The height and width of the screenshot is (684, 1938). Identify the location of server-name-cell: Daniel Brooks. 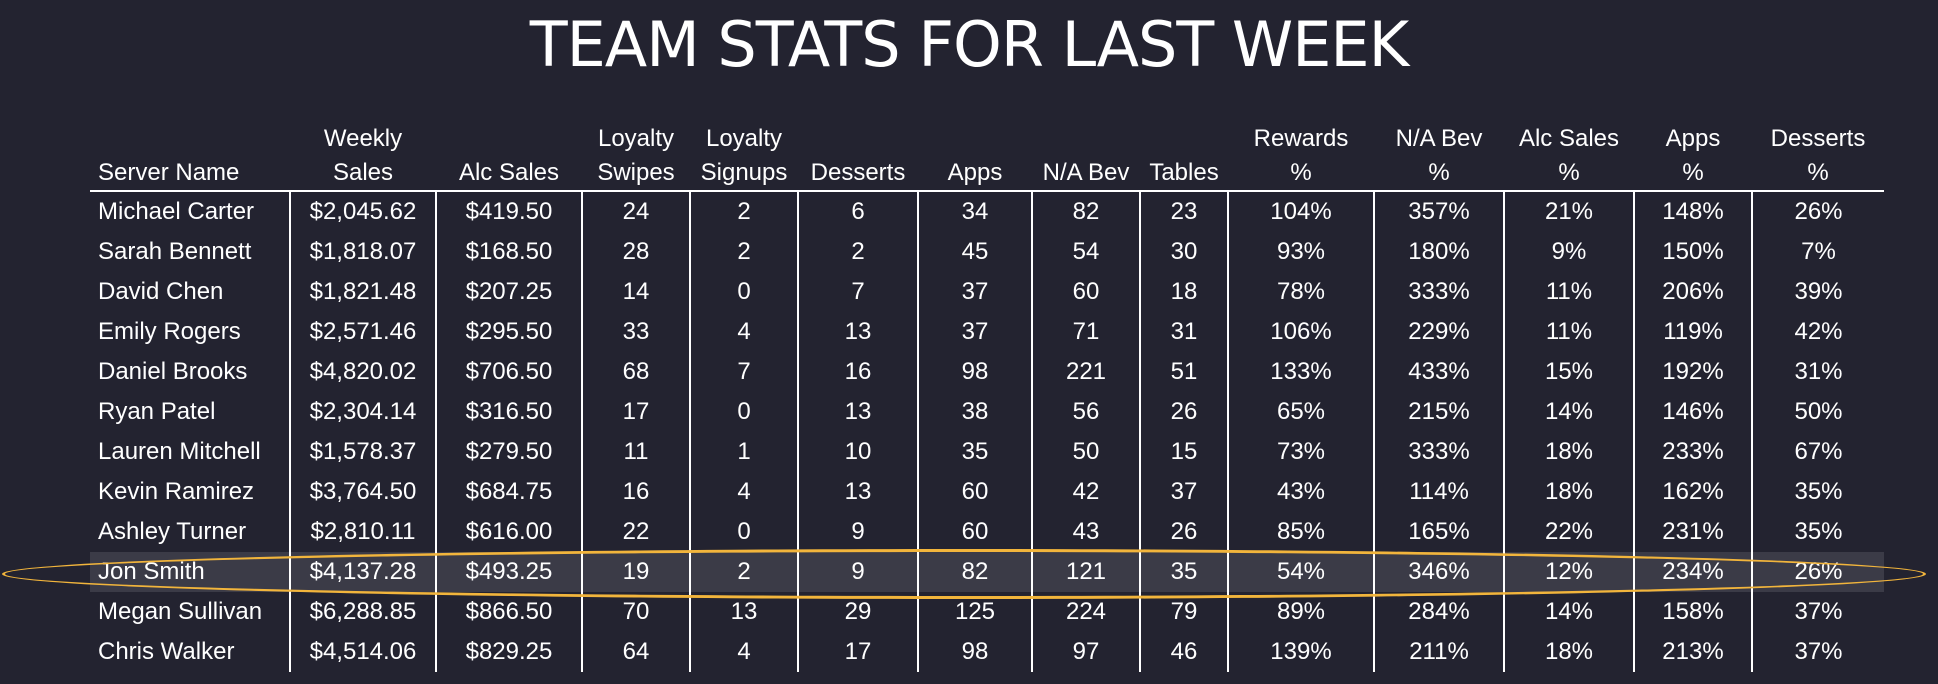
(173, 371).